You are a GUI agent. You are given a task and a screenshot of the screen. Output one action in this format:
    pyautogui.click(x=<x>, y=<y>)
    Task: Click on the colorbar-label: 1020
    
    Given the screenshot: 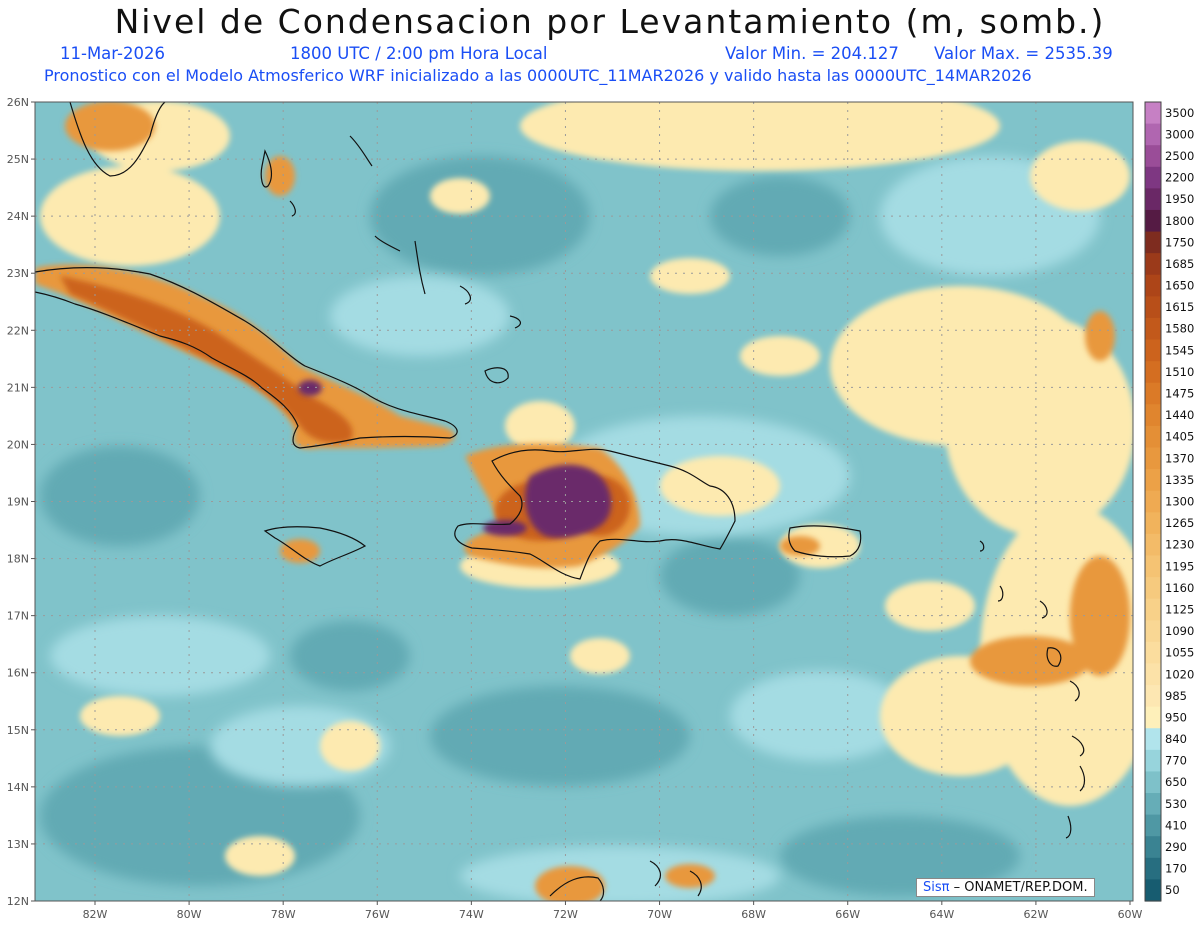 What is the action you would take?
    pyautogui.click(x=1179, y=674)
    